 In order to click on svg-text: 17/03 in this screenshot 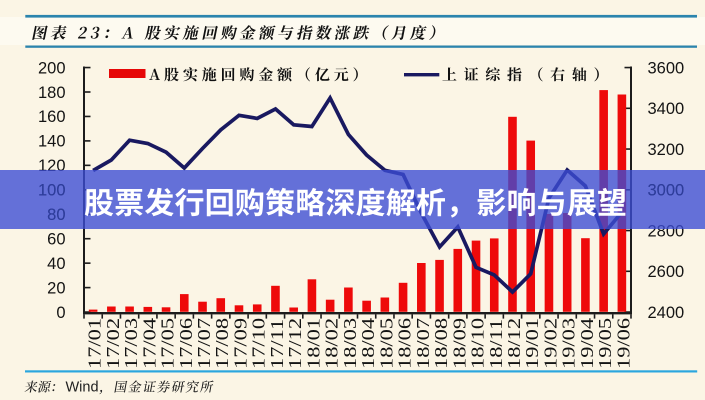, I will do `click(131, 343)`.